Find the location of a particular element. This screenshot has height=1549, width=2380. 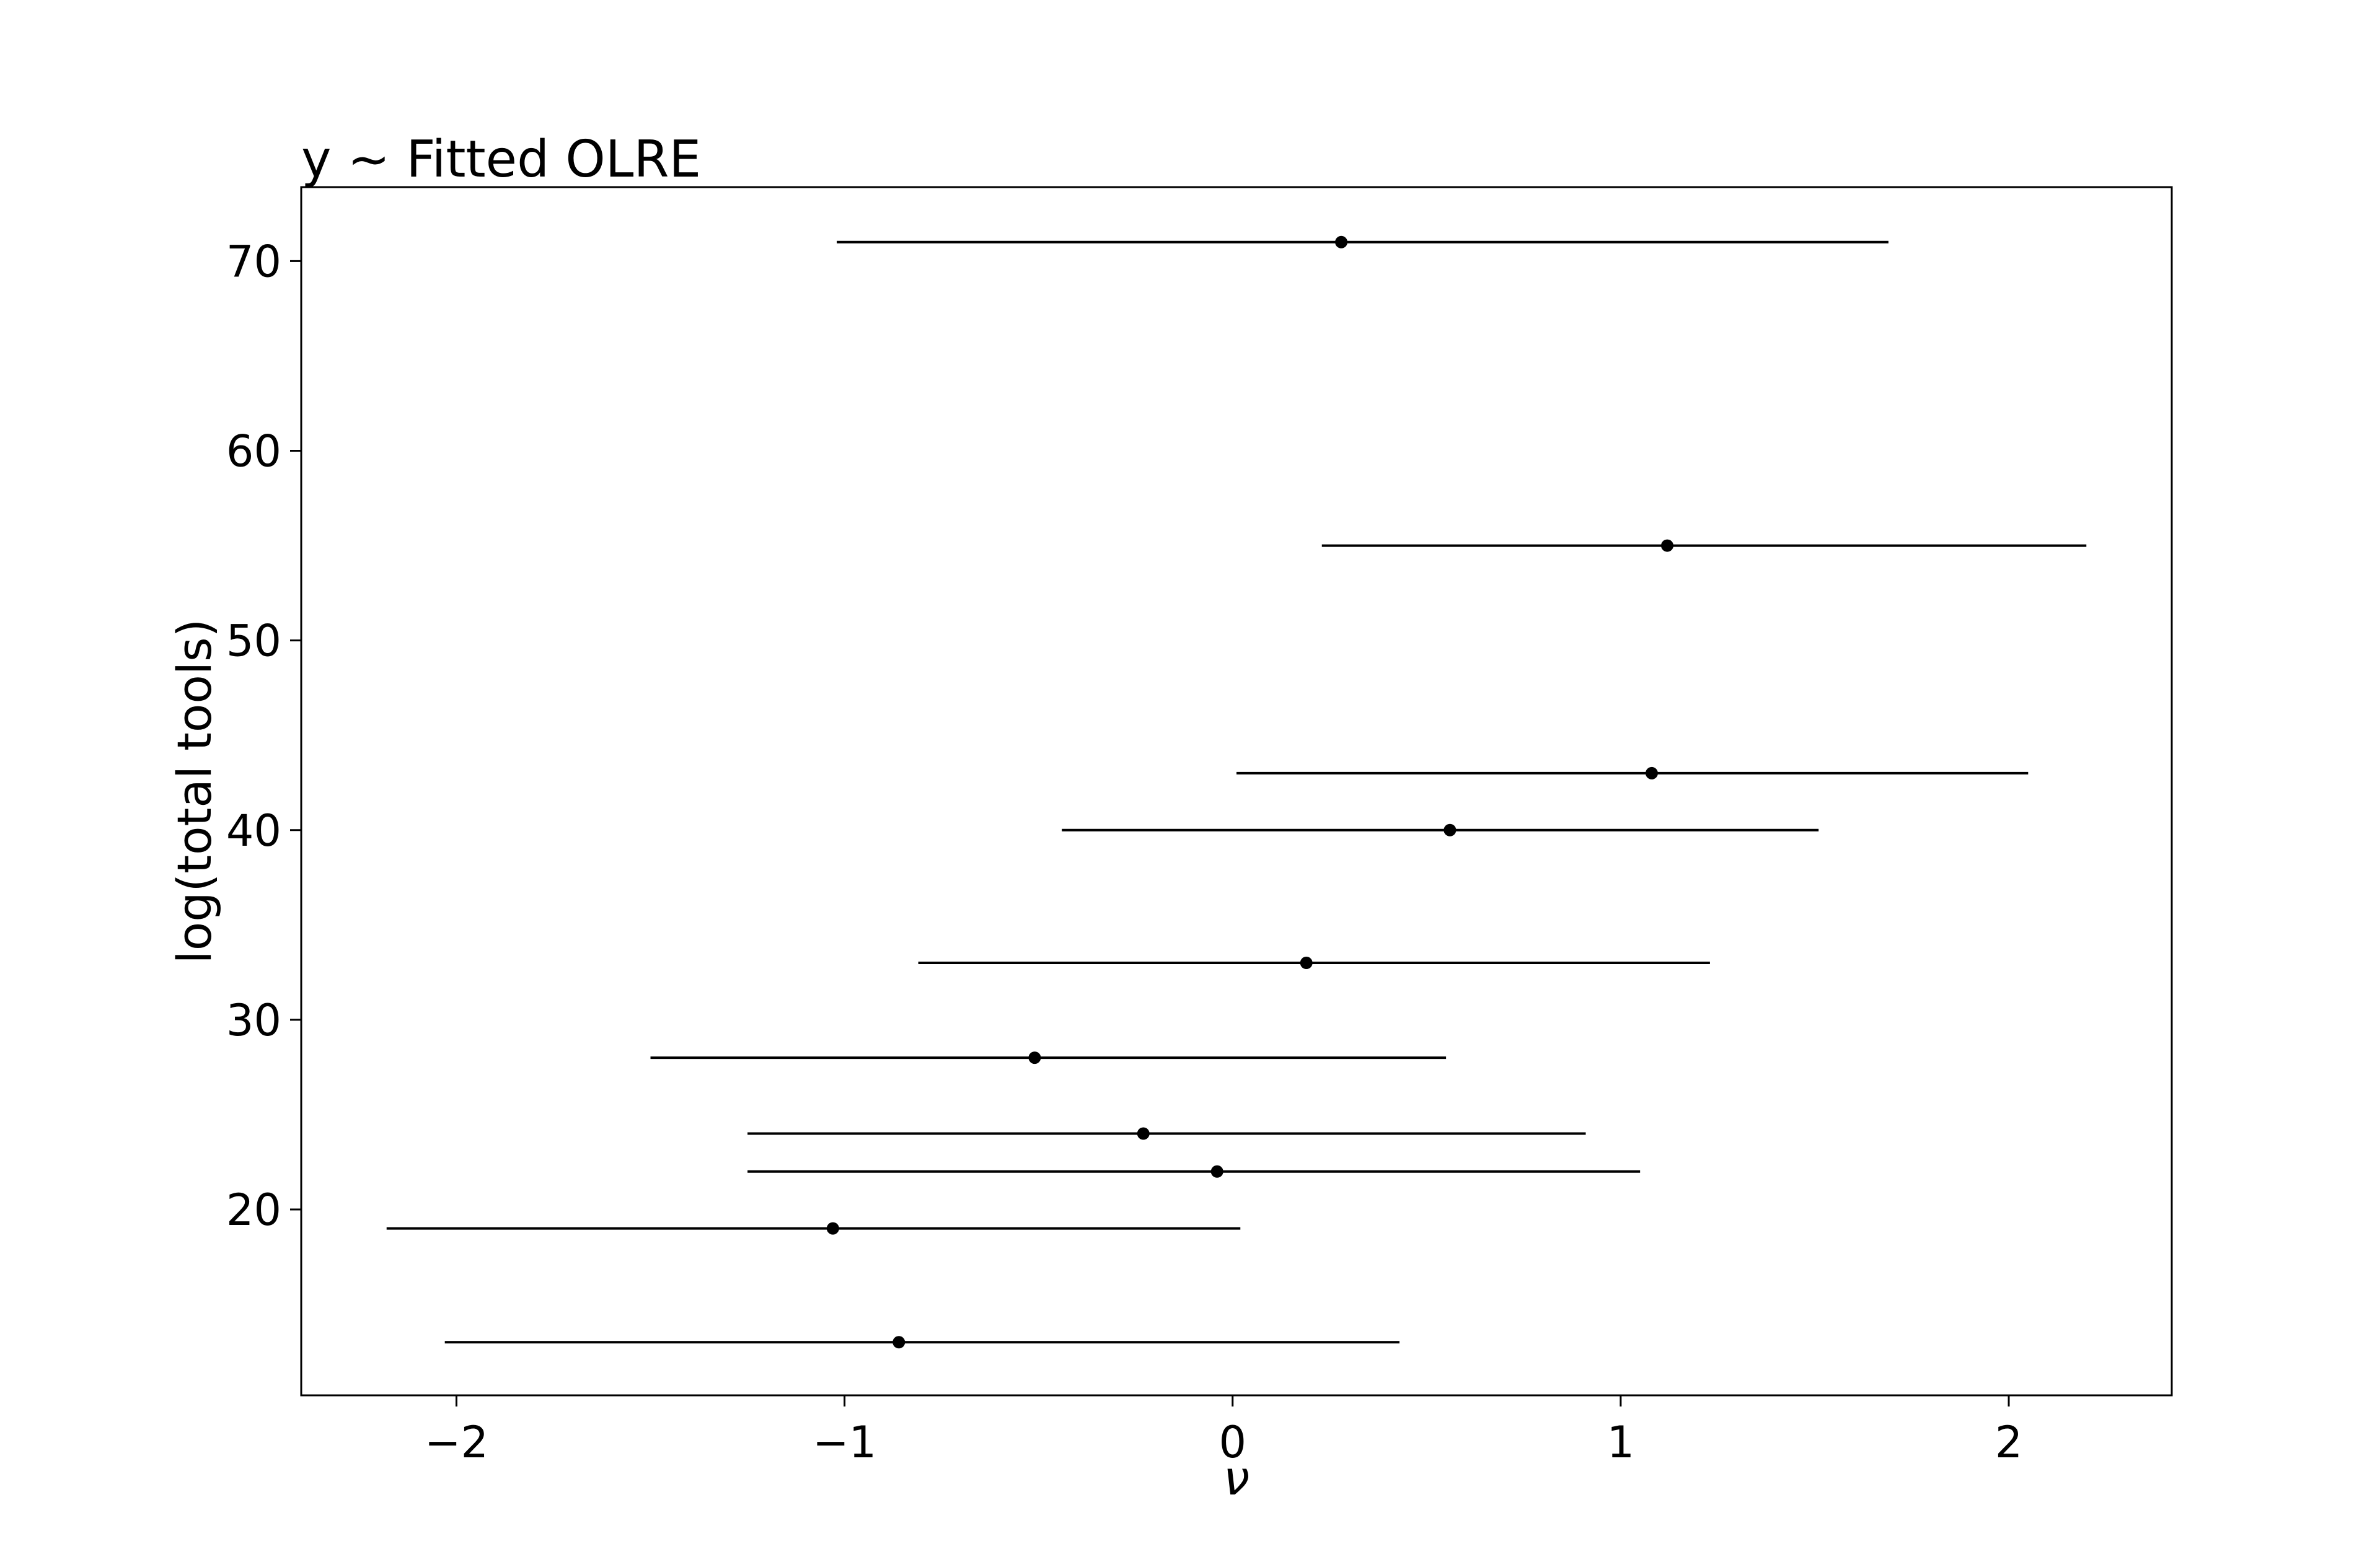

x-tick-label: 2 is located at coordinates (2009, 1442).